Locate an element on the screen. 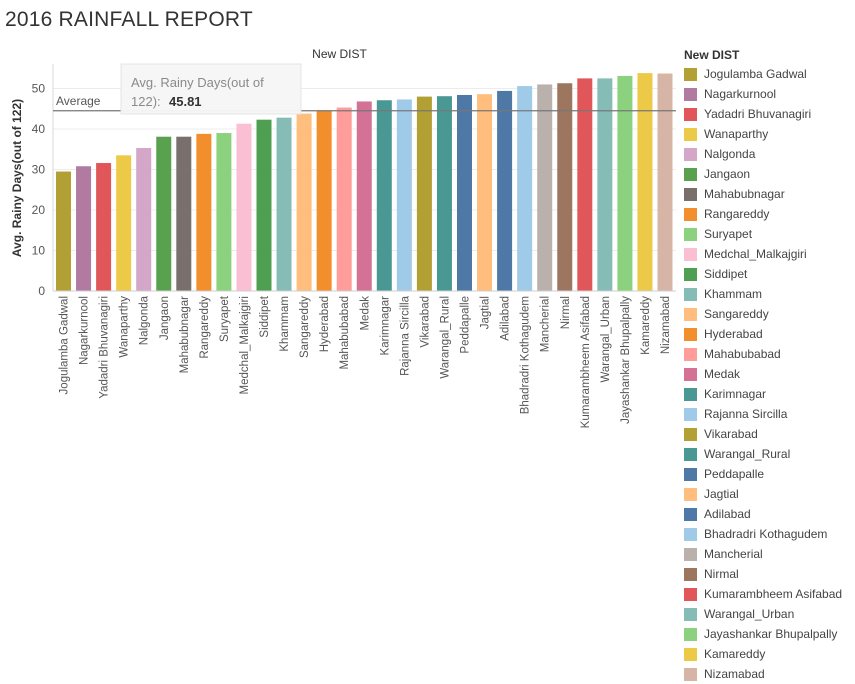  y-tick-label: 40 is located at coordinates (39, 129).